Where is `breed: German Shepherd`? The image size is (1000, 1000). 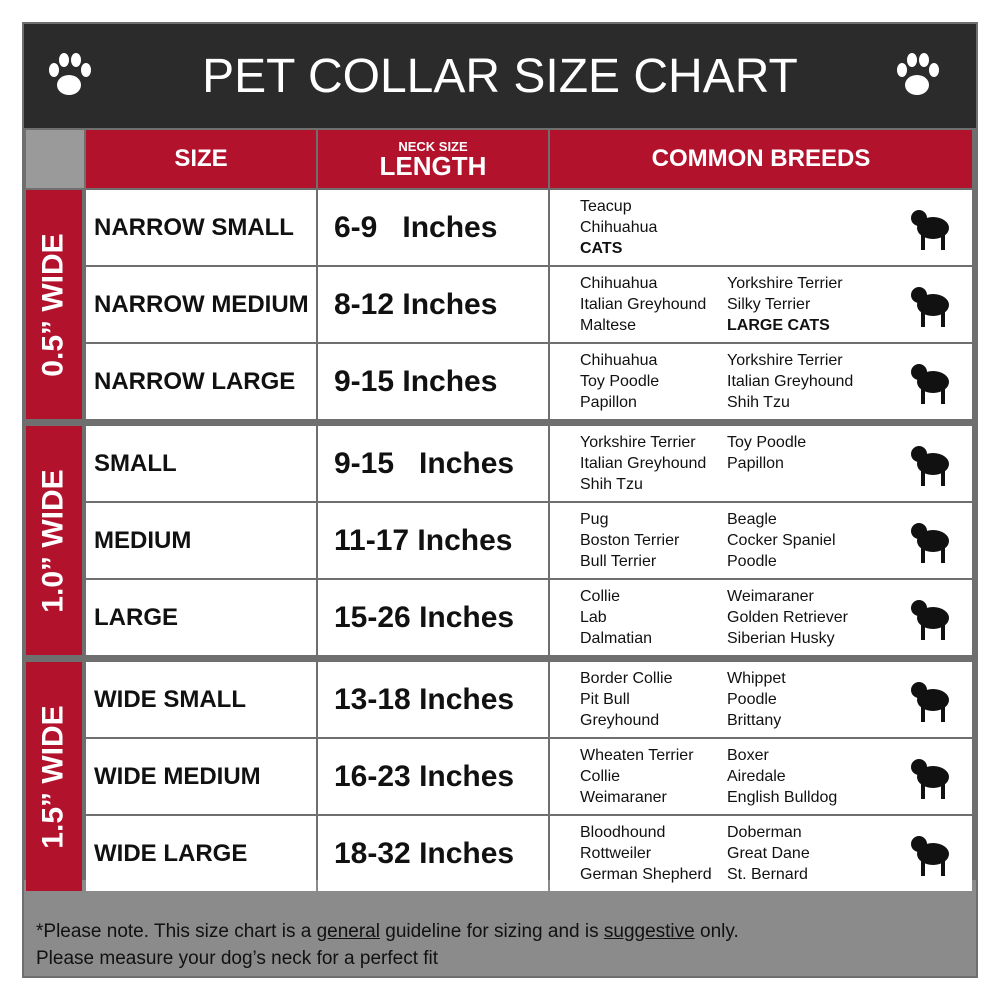 breed: German Shepherd is located at coordinates (646, 874).